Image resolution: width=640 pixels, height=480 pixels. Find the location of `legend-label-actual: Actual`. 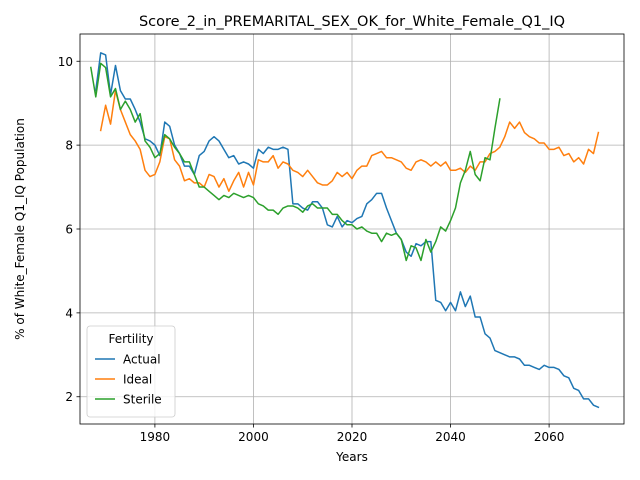

legend-label-actual: Actual is located at coordinates (142, 360).